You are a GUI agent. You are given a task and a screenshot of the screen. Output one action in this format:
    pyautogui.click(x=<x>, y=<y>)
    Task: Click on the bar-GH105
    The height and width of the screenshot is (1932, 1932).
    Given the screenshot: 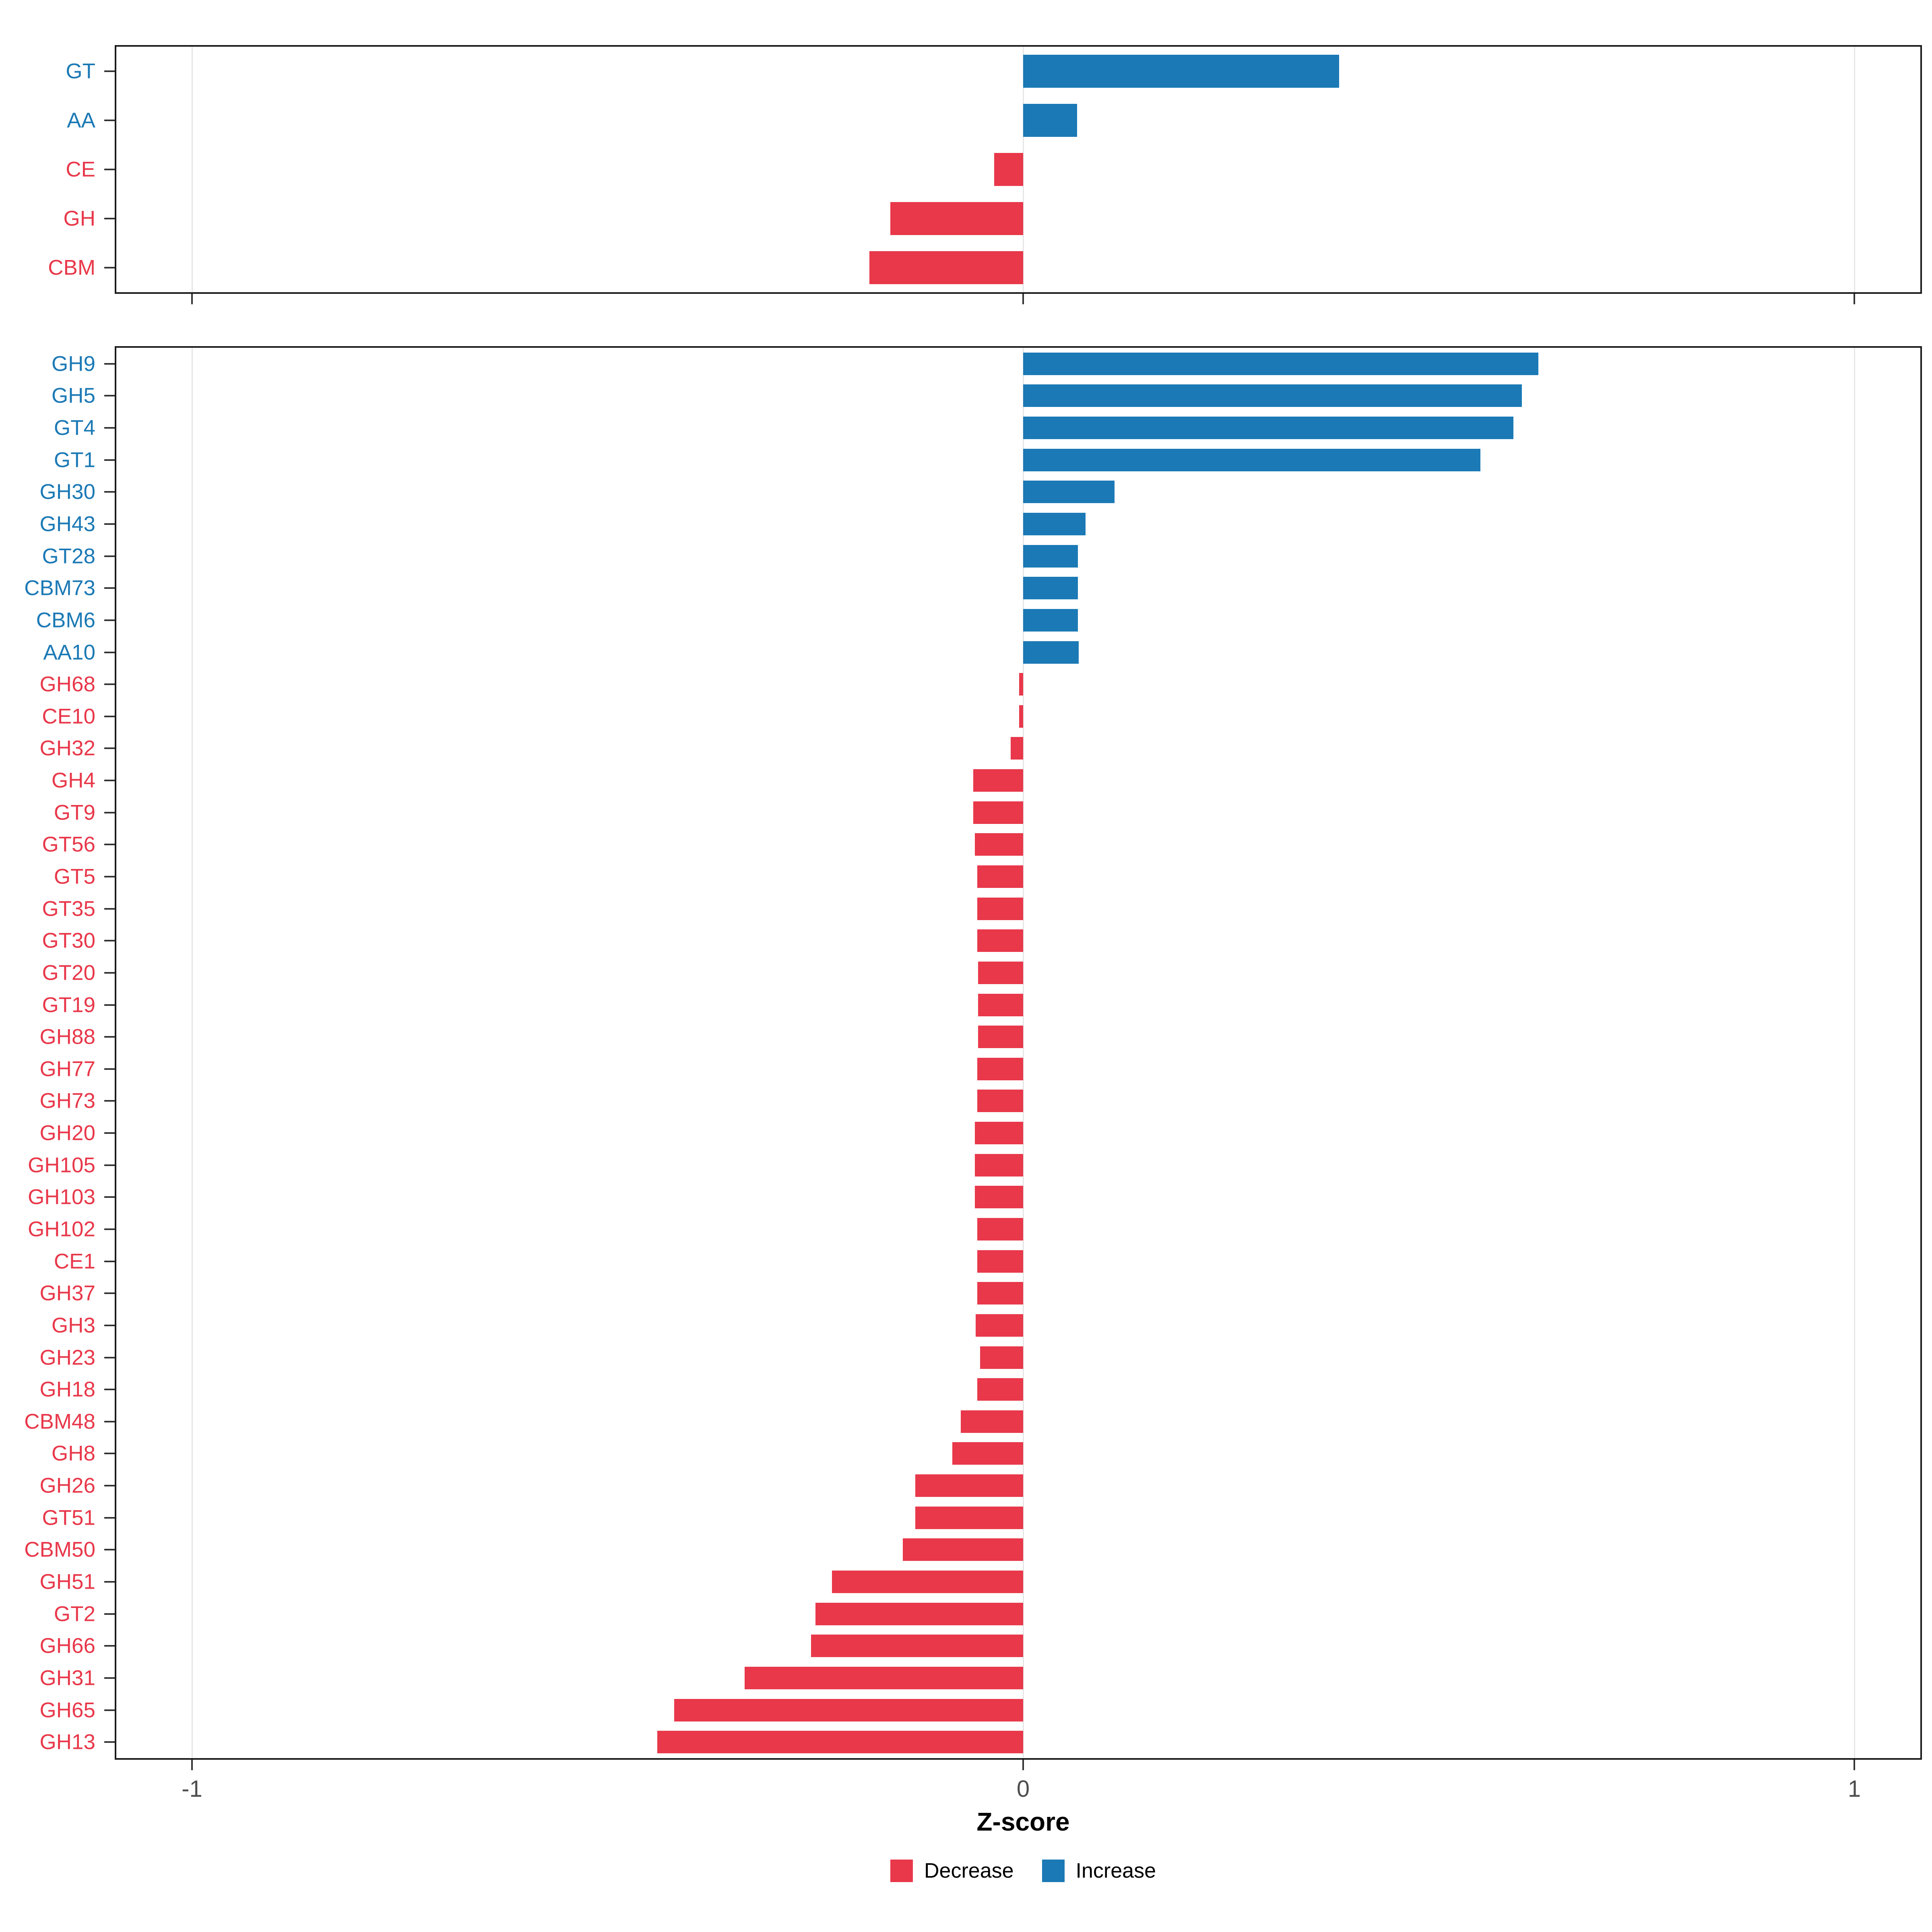 What is the action you would take?
    pyautogui.click(x=999, y=1165)
    